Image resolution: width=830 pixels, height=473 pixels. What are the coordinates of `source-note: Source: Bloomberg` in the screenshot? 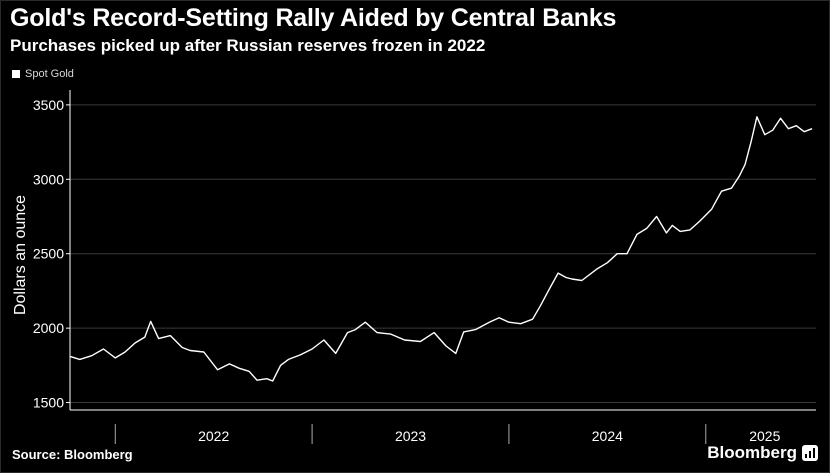 It's located at (72, 454).